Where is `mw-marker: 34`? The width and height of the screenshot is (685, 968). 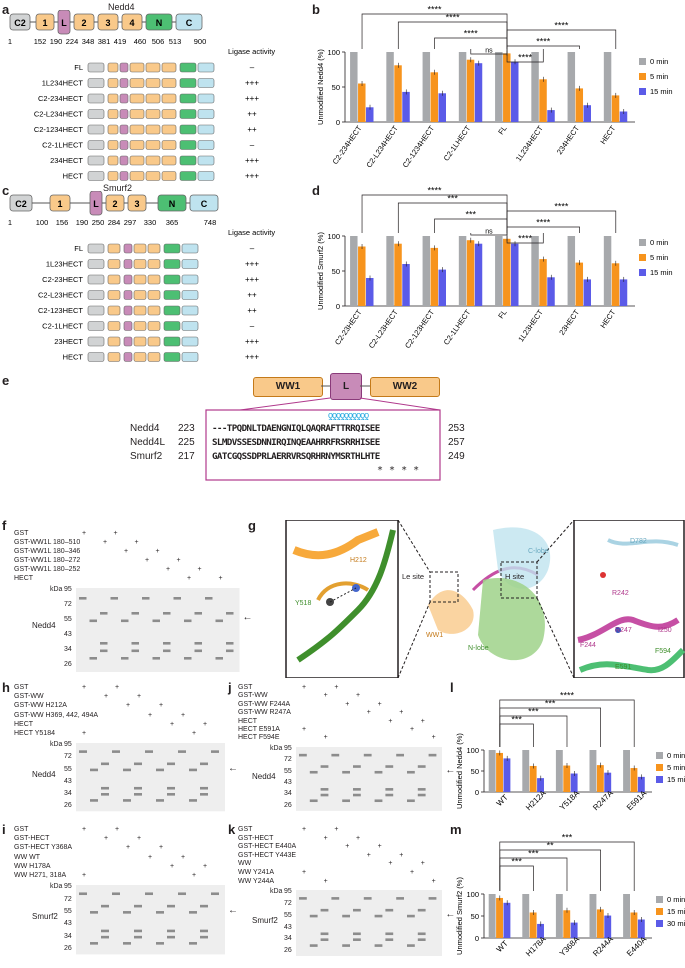 mw-marker: 34 is located at coordinates (288, 794).